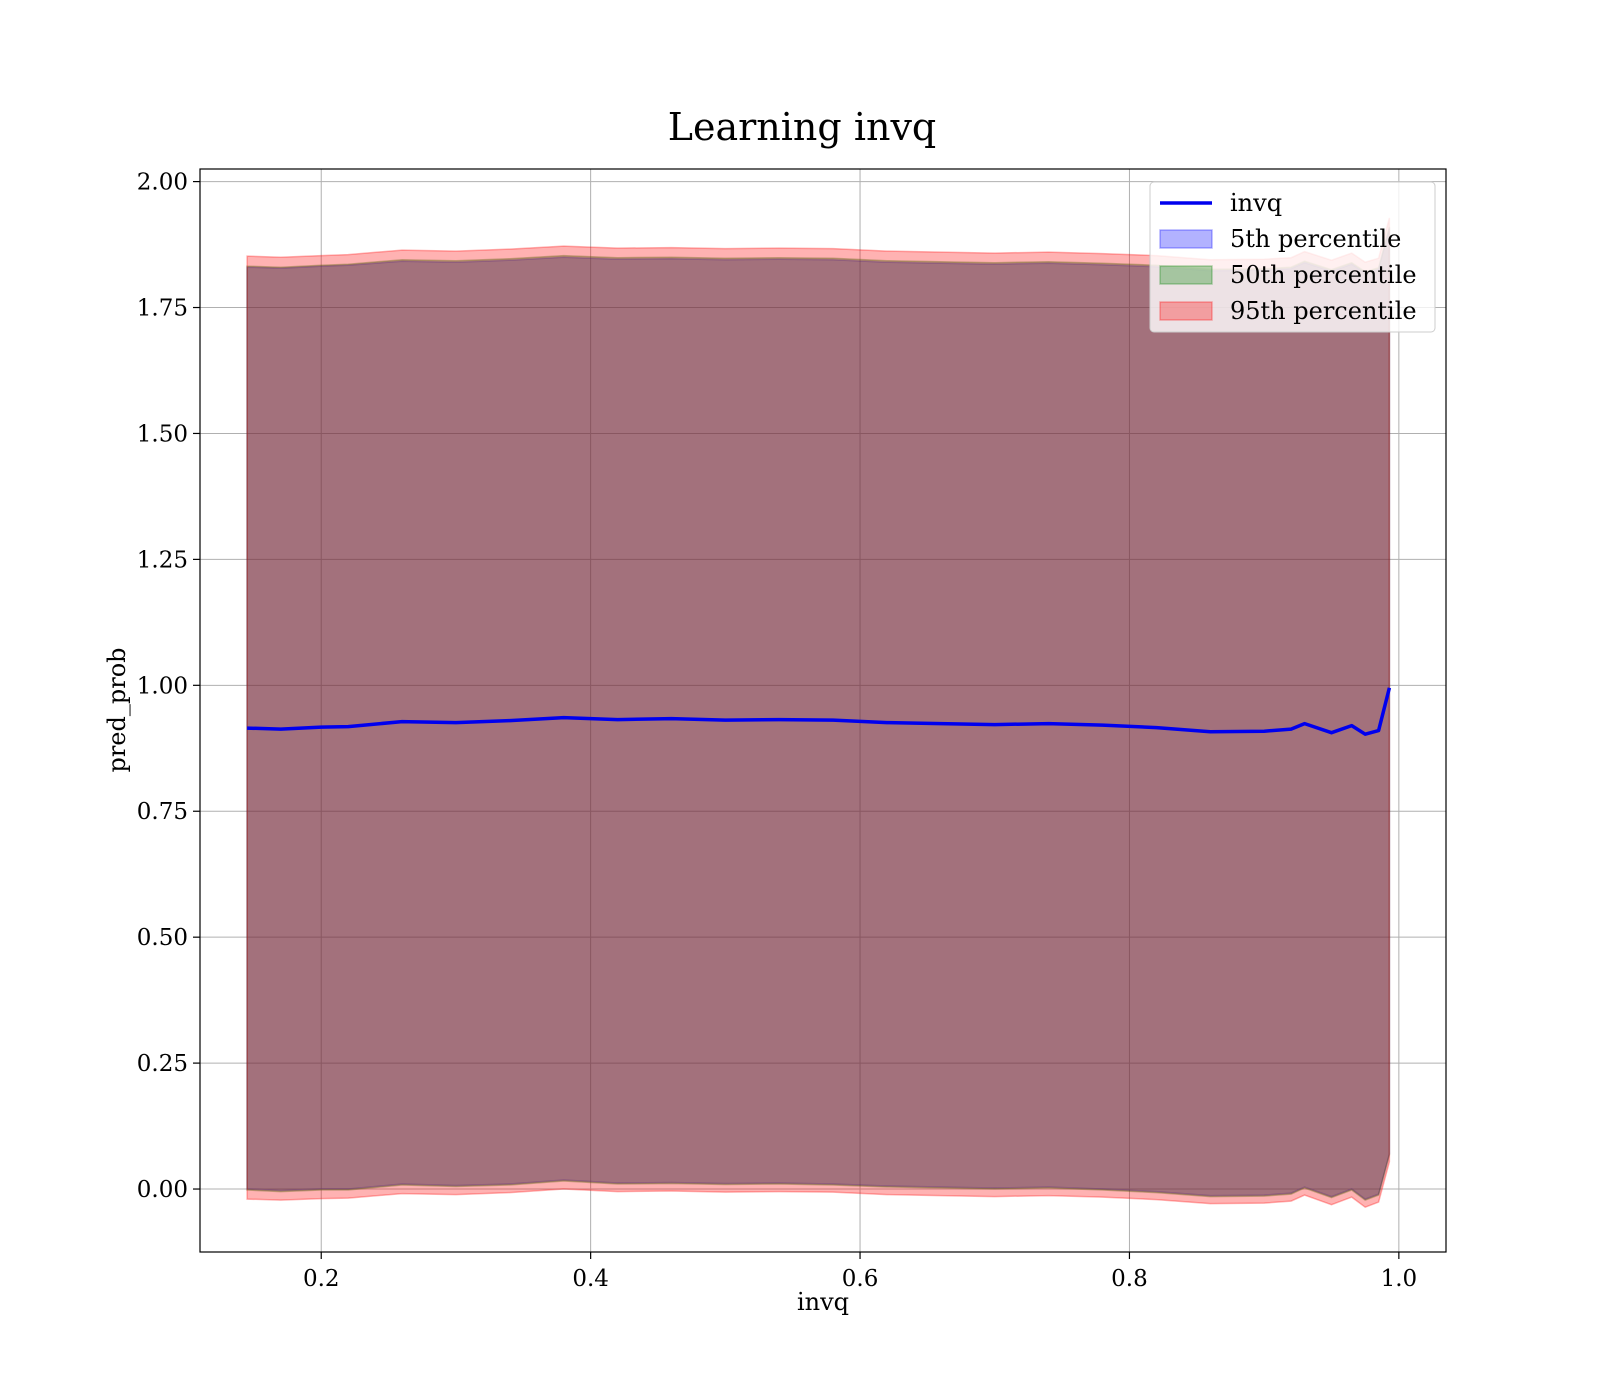 The image size is (1600, 1400). Describe the element at coordinates (1323, 275) in the screenshot. I see `legend-label: 50th percentile` at that location.